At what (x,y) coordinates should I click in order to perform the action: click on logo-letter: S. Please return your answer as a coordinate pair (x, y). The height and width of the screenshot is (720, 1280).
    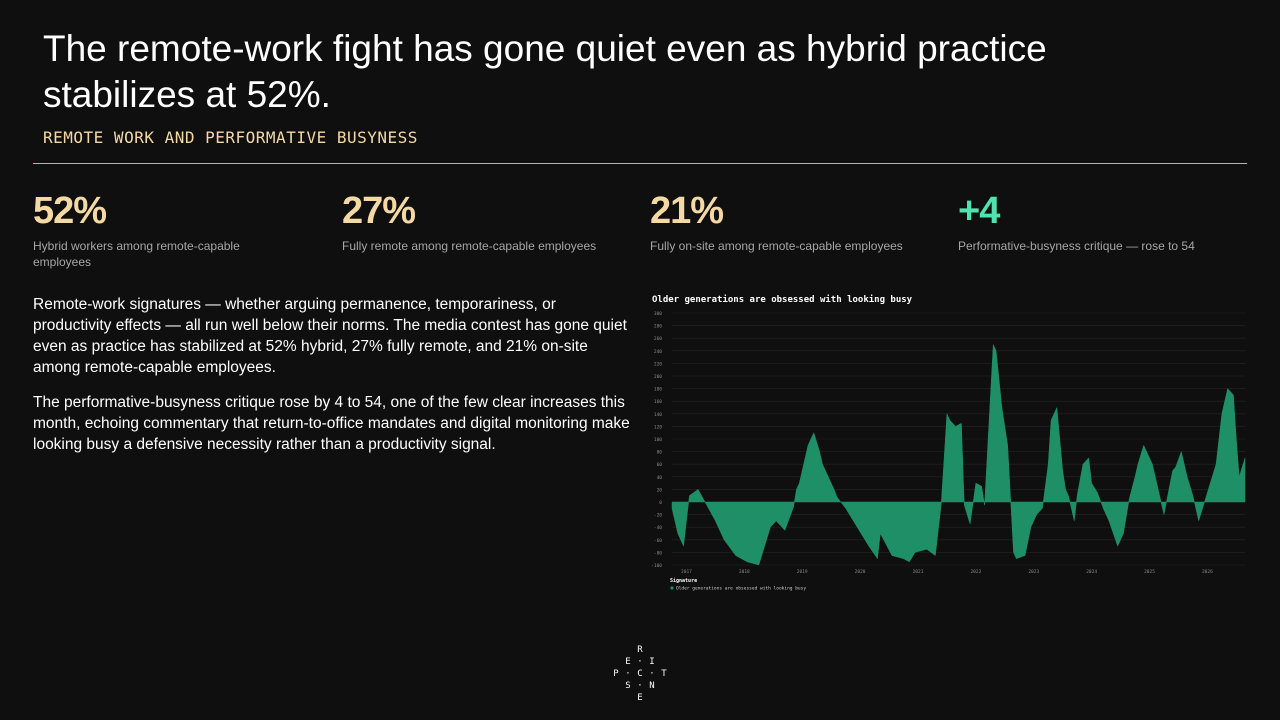
    Looking at the image, I should click on (628, 686).